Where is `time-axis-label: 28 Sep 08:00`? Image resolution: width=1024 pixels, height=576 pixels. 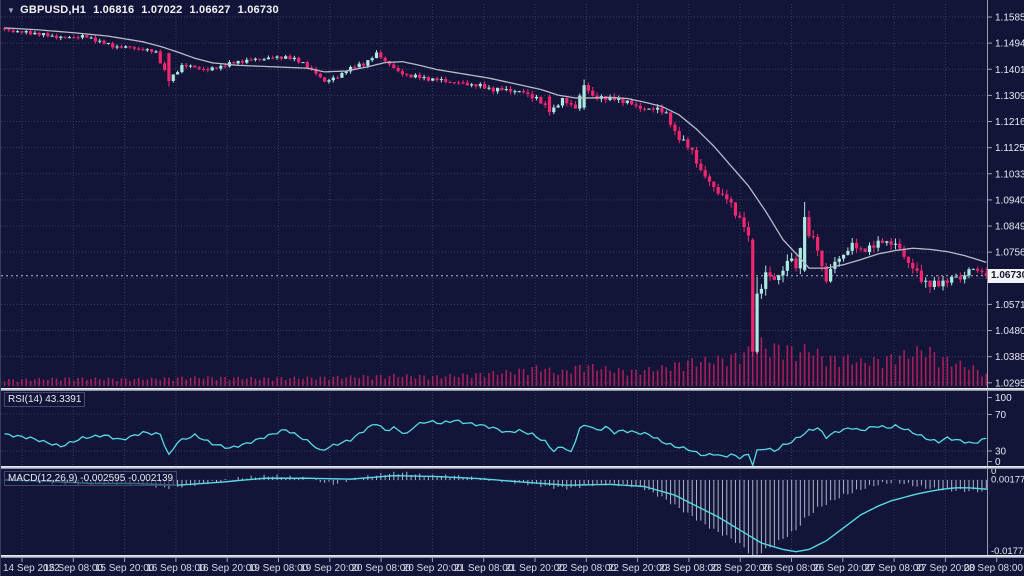 time-axis-label: 28 Sep 08:00 is located at coordinates (994, 568).